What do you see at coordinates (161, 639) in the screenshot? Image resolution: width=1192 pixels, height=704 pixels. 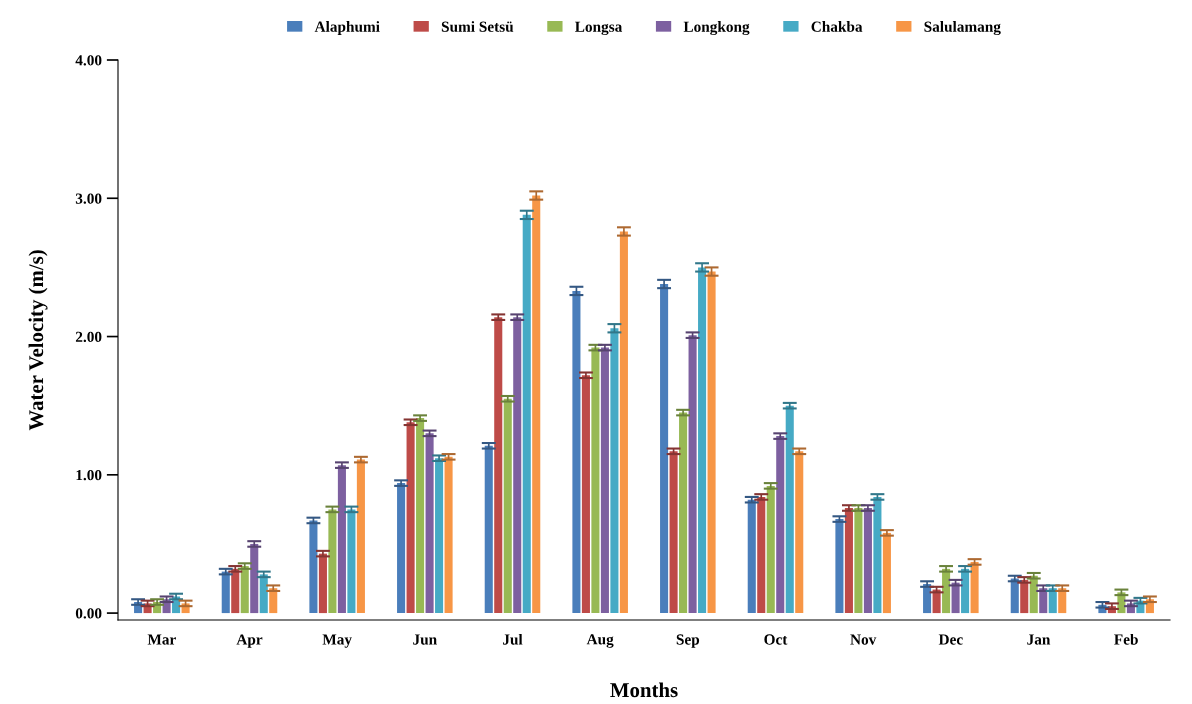 I see `x-tick-label: Mar` at bounding box center [161, 639].